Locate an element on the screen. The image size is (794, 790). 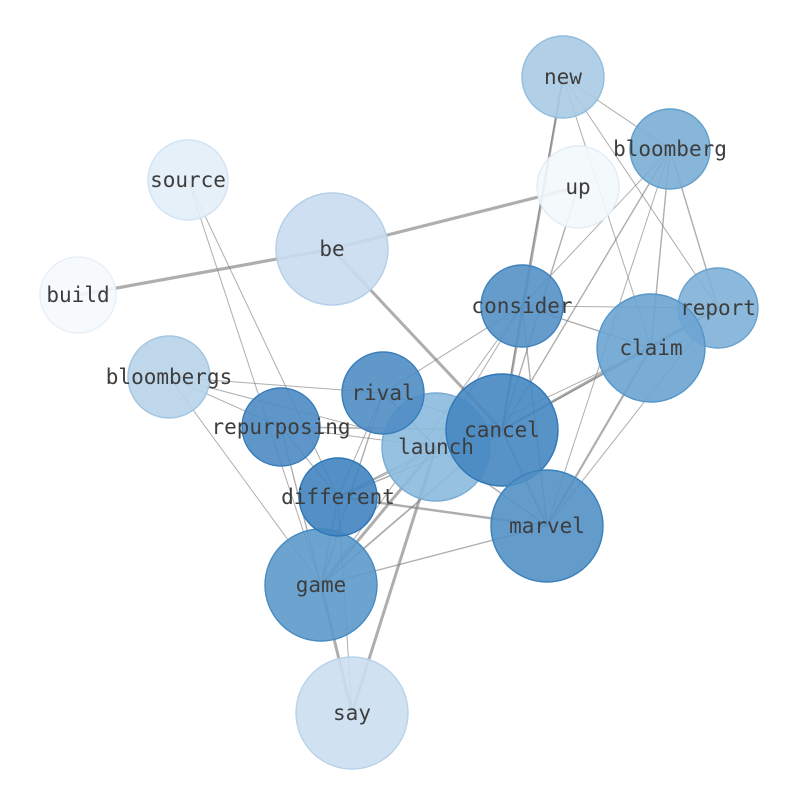
node-label-repurposing: repurposing is located at coordinates (280, 427).